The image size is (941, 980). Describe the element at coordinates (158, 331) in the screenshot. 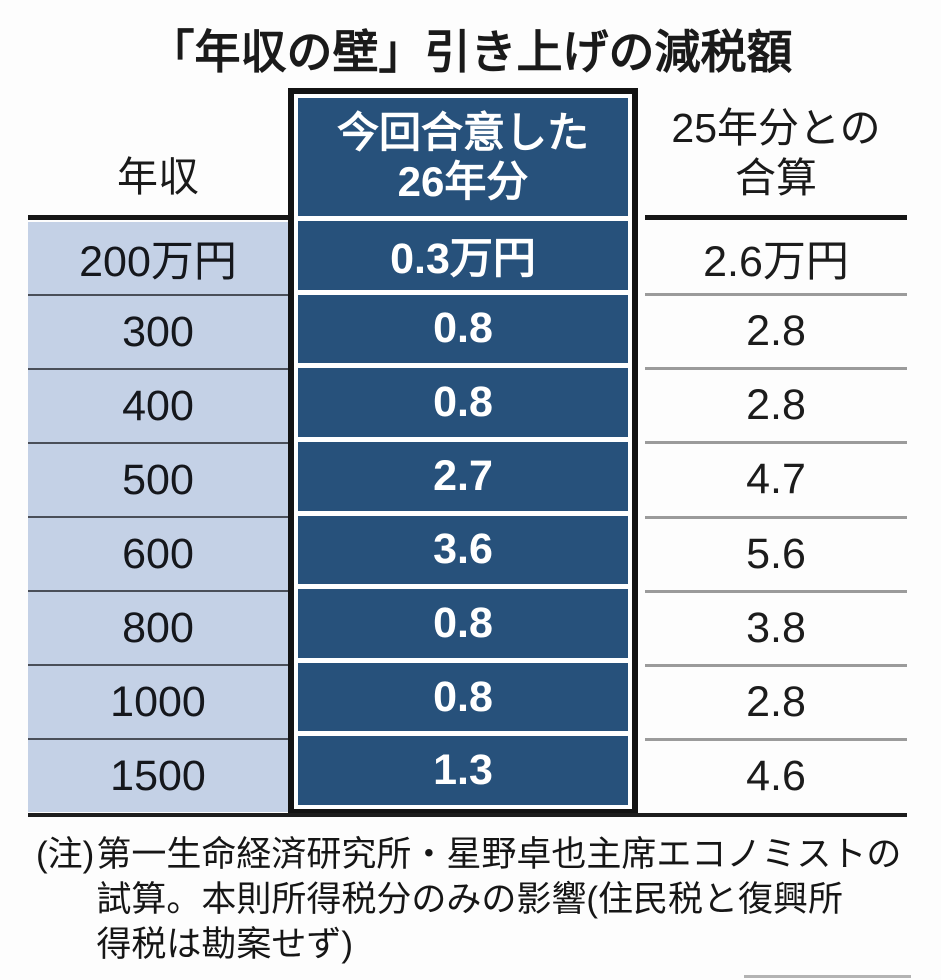

I see `income-cell: 300` at that location.